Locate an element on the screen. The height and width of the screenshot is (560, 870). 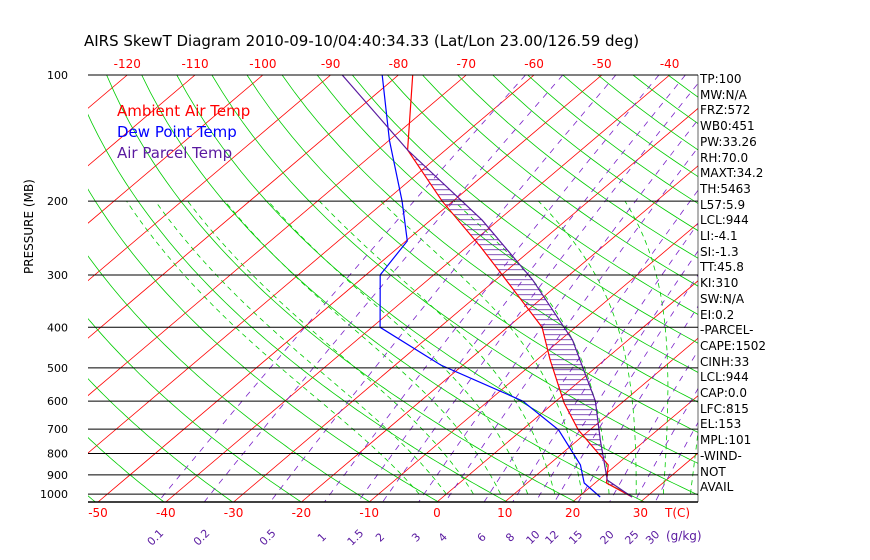
mixing-ratio-tick-label: 30 is located at coordinates (652, 537).